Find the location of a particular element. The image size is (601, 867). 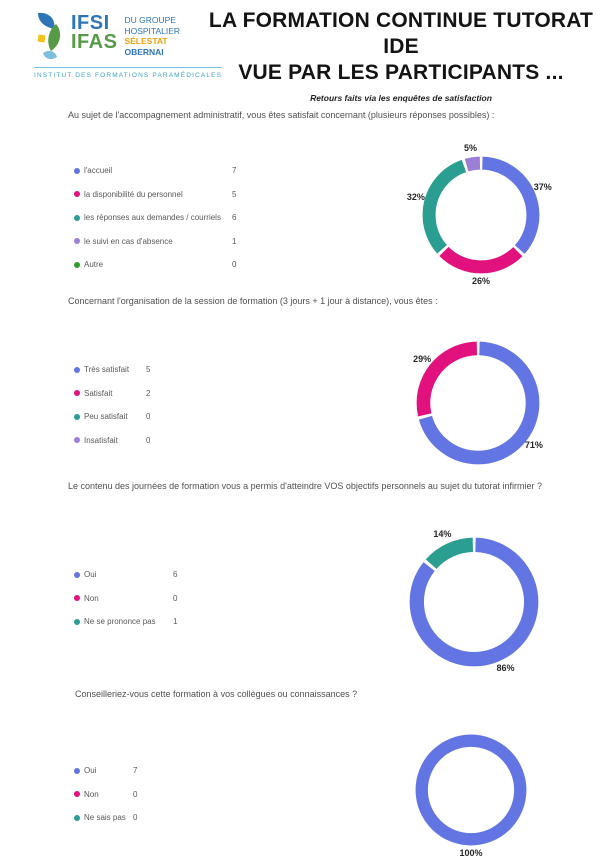

legend-label: Ne sais pas is located at coordinates (105, 818).